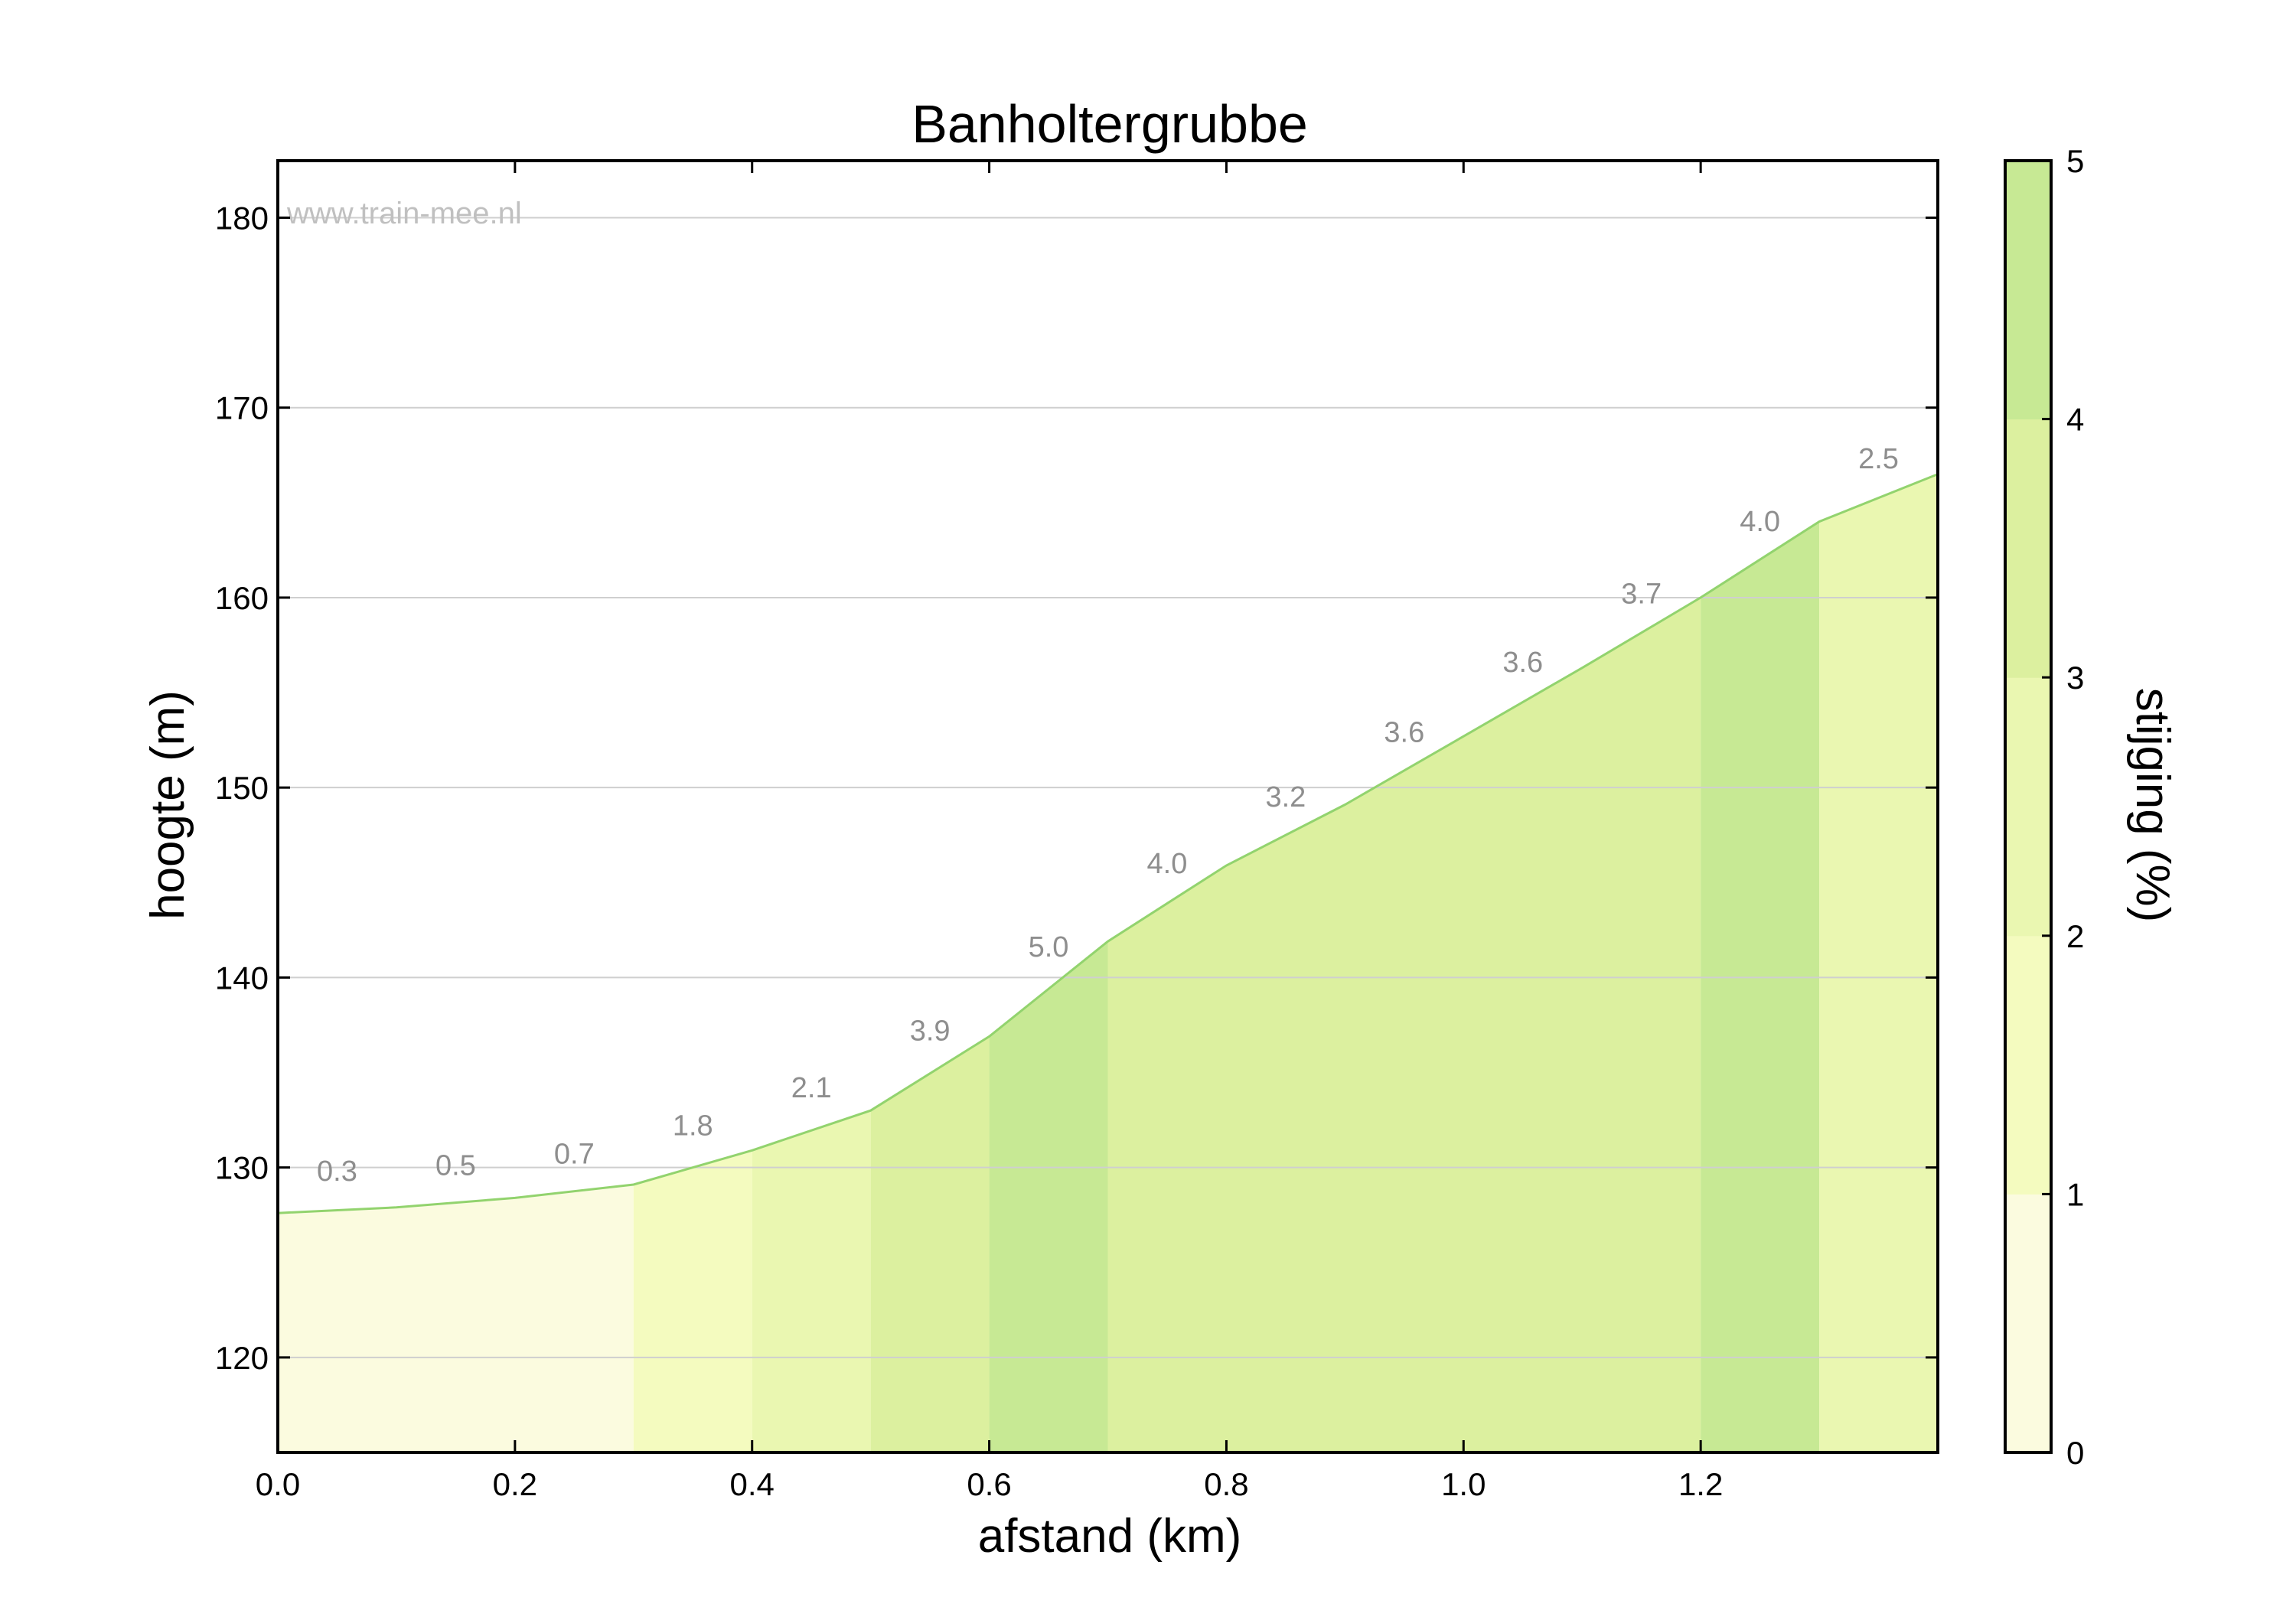  What do you see at coordinates (574, 1155) in the screenshot?
I see `slope-label: 0.7` at bounding box center [574, 1155].